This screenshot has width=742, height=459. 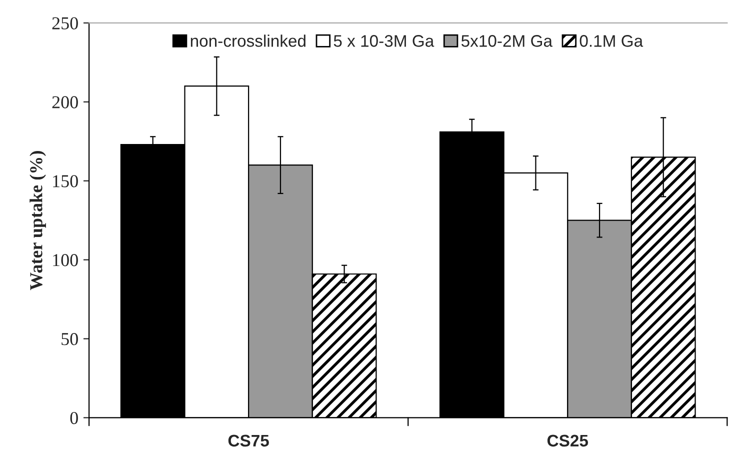 What do you see at coordinates (507, 41) in the screenshot?
I see `legend-label: 5x10-2M Ga` at bounding box center [507, 41].